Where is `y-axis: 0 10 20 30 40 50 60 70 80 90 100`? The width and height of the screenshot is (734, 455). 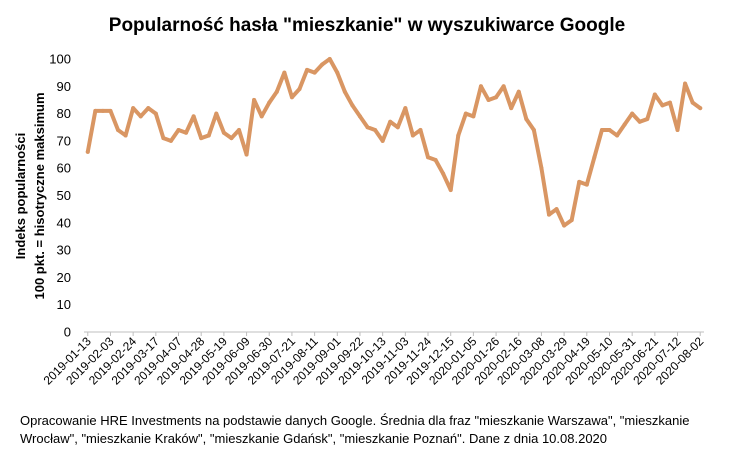
y-axis: 0 10 20 30 40 50 60 70 80 90 100 is located at coordinates (60, 196).